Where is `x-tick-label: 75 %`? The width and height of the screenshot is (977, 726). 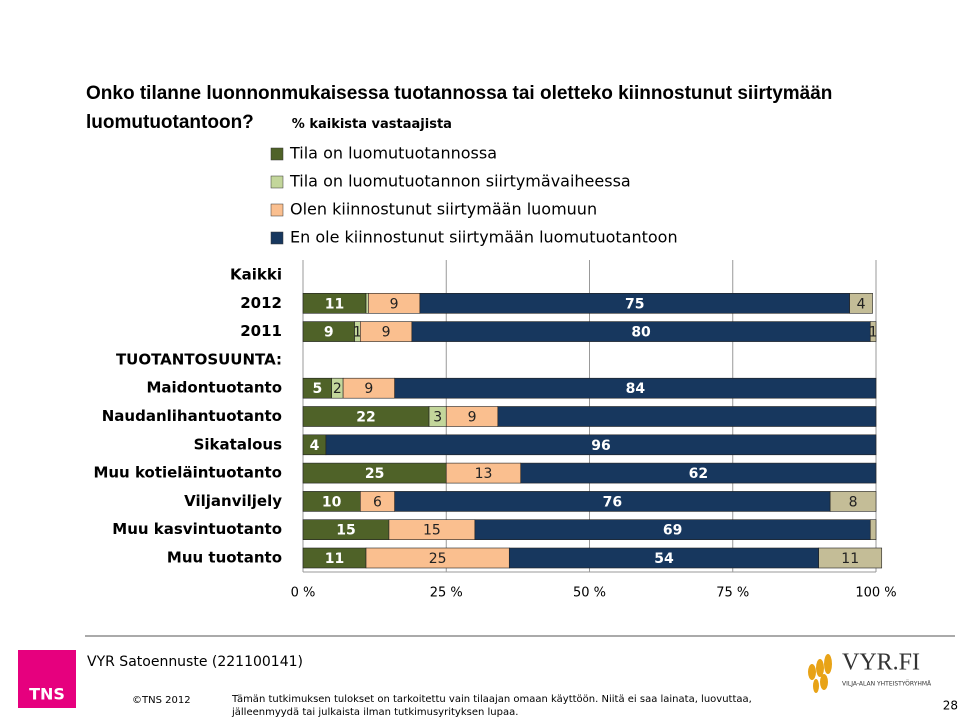
x-tick-label: 75 % is located at coordinates (732, 593).